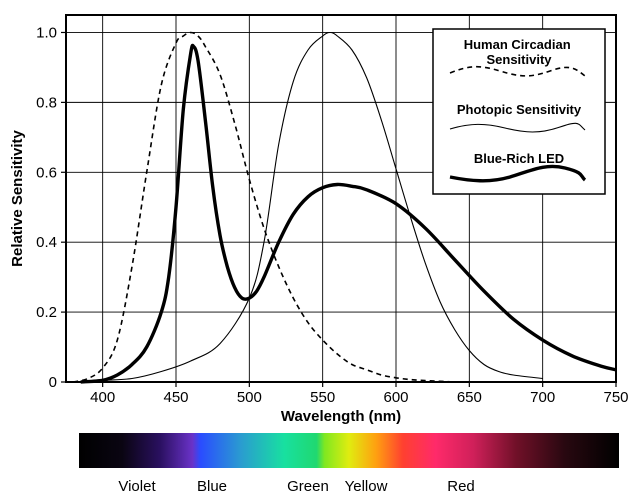 The height and width of the screenshot is (503, 640). Describe the element at coordinates (349, 450) in the screenshot. I see `visible-spectrum-bar` at that location.